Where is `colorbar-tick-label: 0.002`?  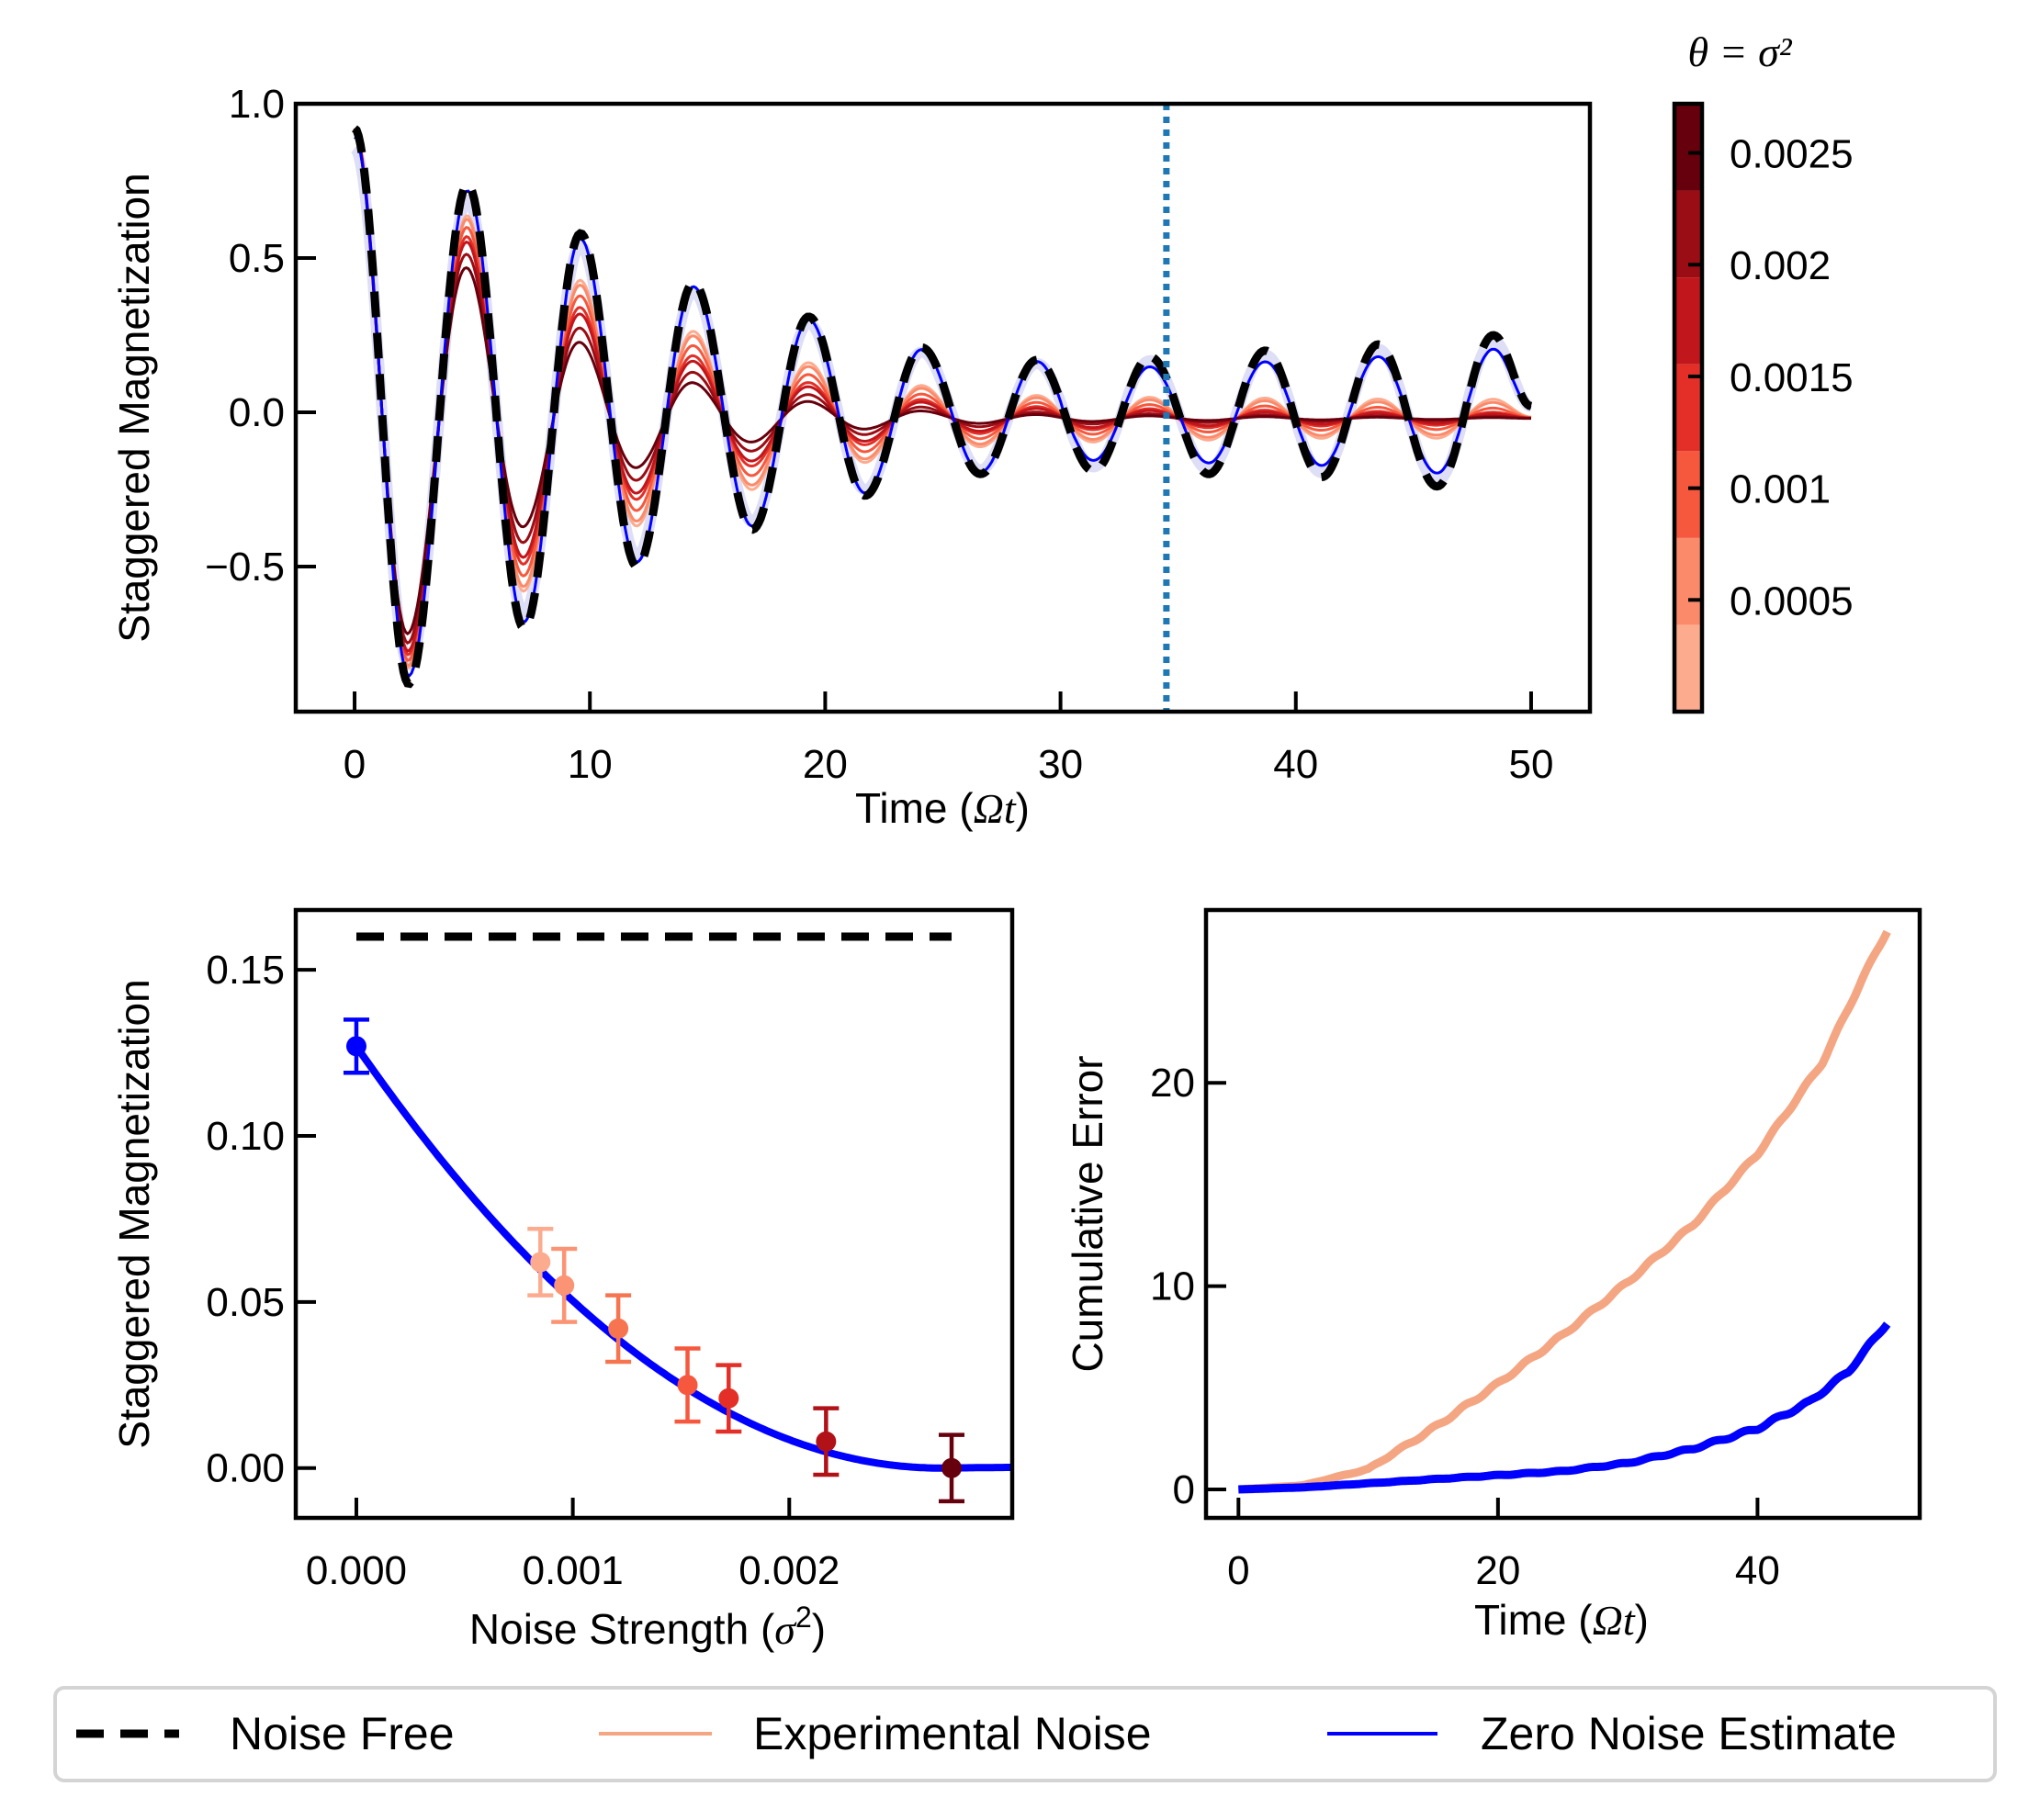 colorbar-tick-label: 0.002 is located at coordinates (1780, 265).